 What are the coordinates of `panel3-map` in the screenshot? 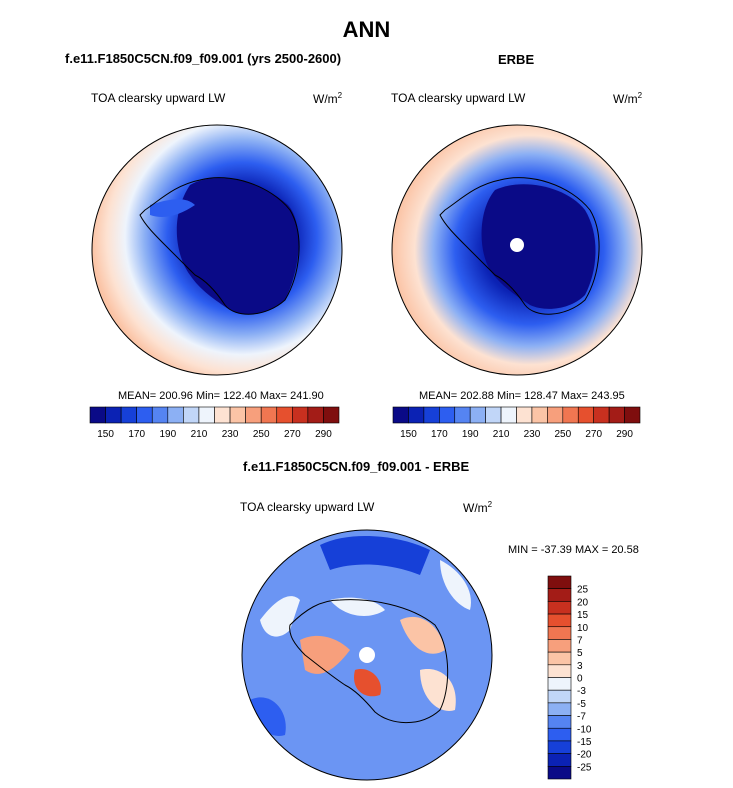 It's located at (367, 655).